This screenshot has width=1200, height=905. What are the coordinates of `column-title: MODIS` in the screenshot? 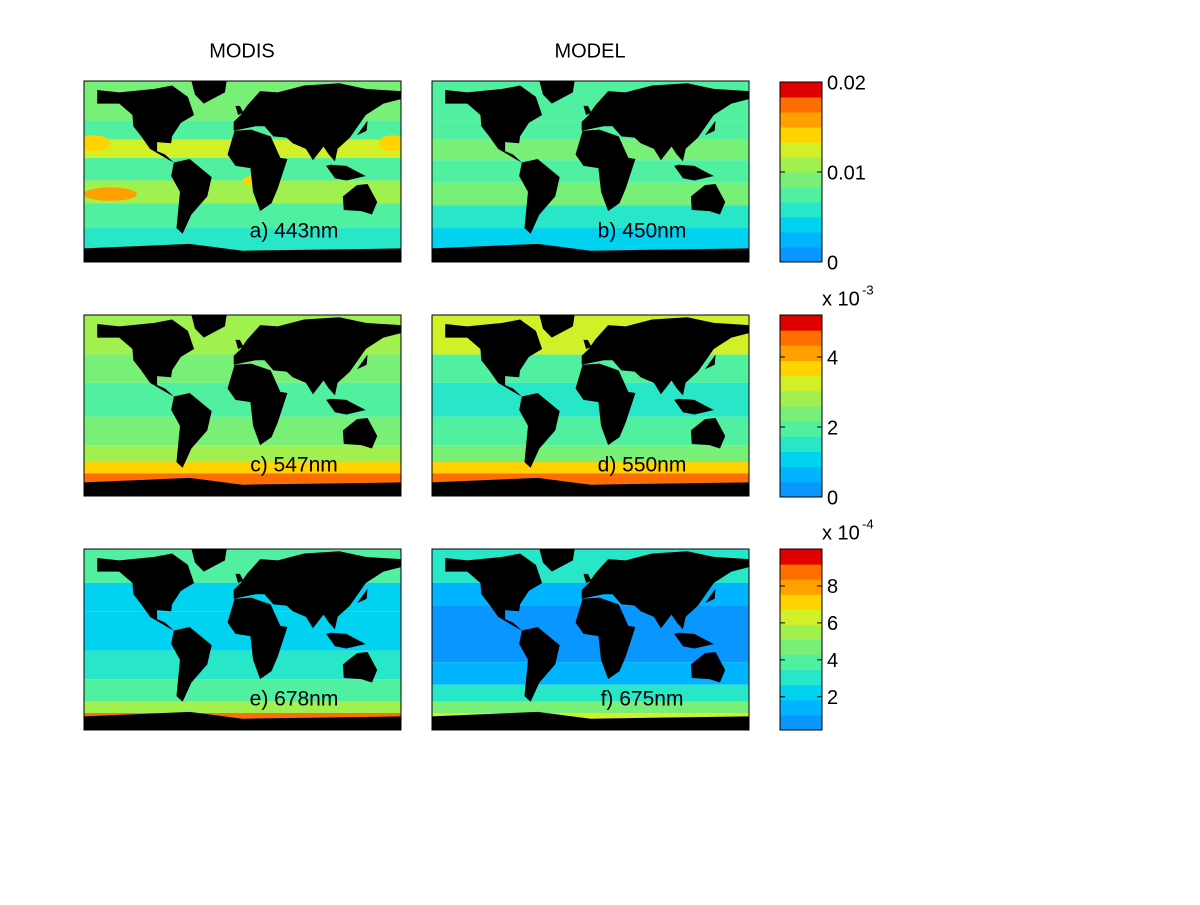 It's located at (242, 51).